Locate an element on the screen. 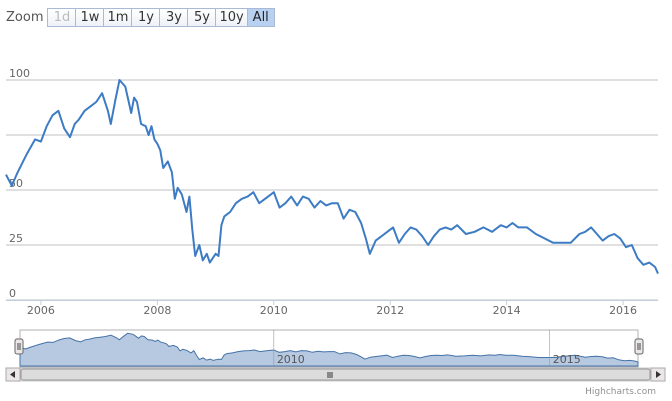  zoom-1d-button: 1d is located at coordinates (61, 17).